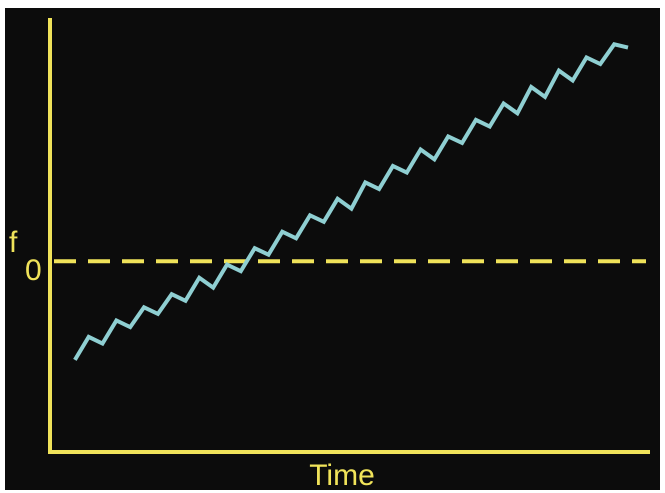 Image resolution: width=665 pixels, height=493 pixels. What do you see at coordinates (342, 475) in the screenshot?
I see `x-axis-label: Time` at bounding box center [342, 475].